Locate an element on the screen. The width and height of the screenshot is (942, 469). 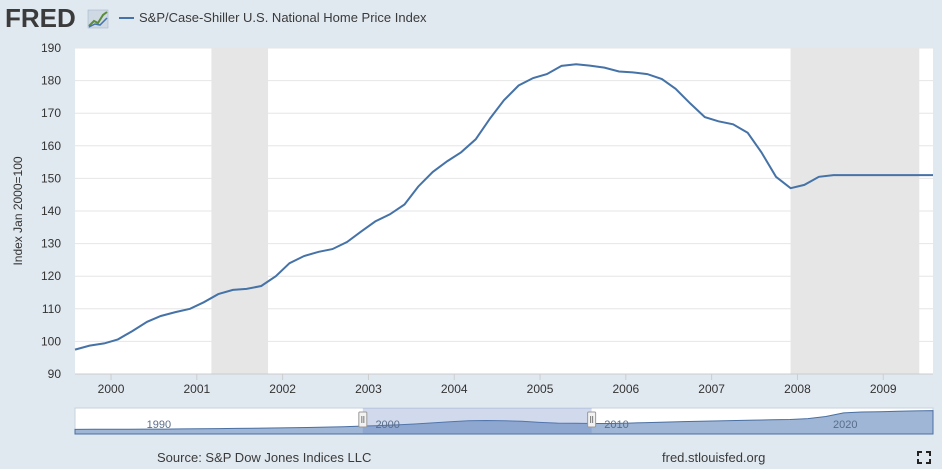
navigator-labels: 1990 2000 2010 2020 is located at coordinates (502, 425).